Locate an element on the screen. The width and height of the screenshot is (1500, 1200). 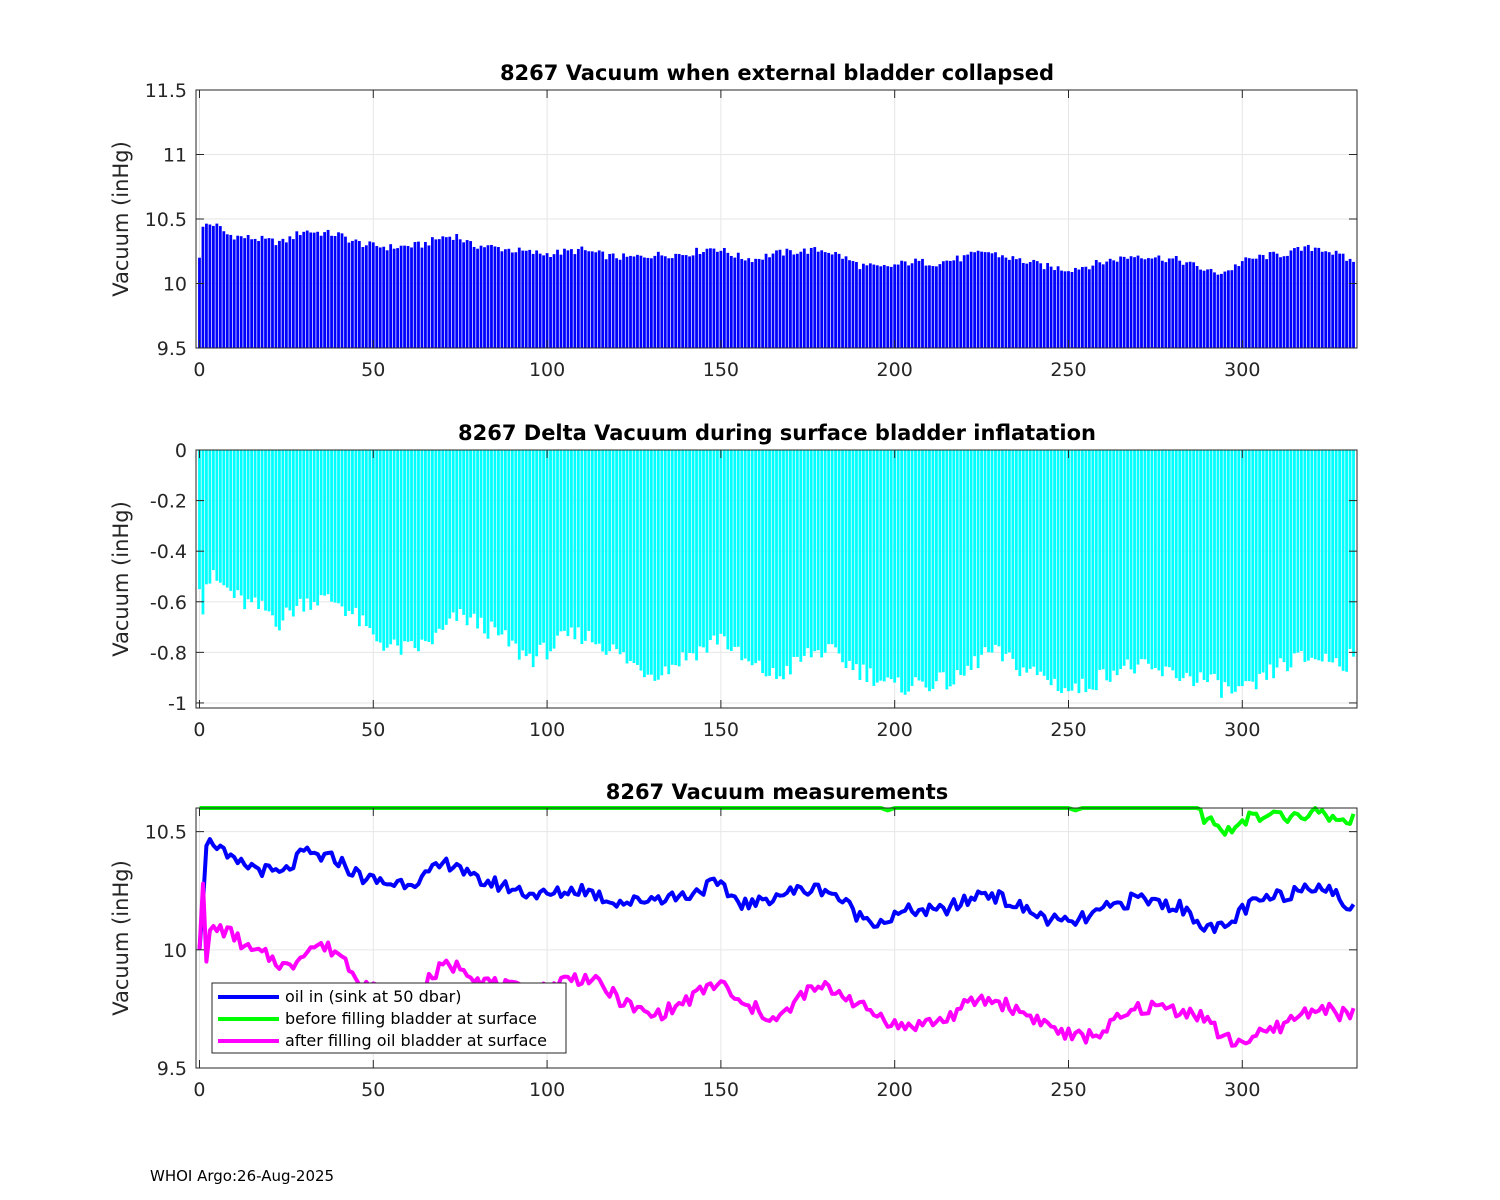
x-tick-label: 100 is located at coordinates (547, 730).